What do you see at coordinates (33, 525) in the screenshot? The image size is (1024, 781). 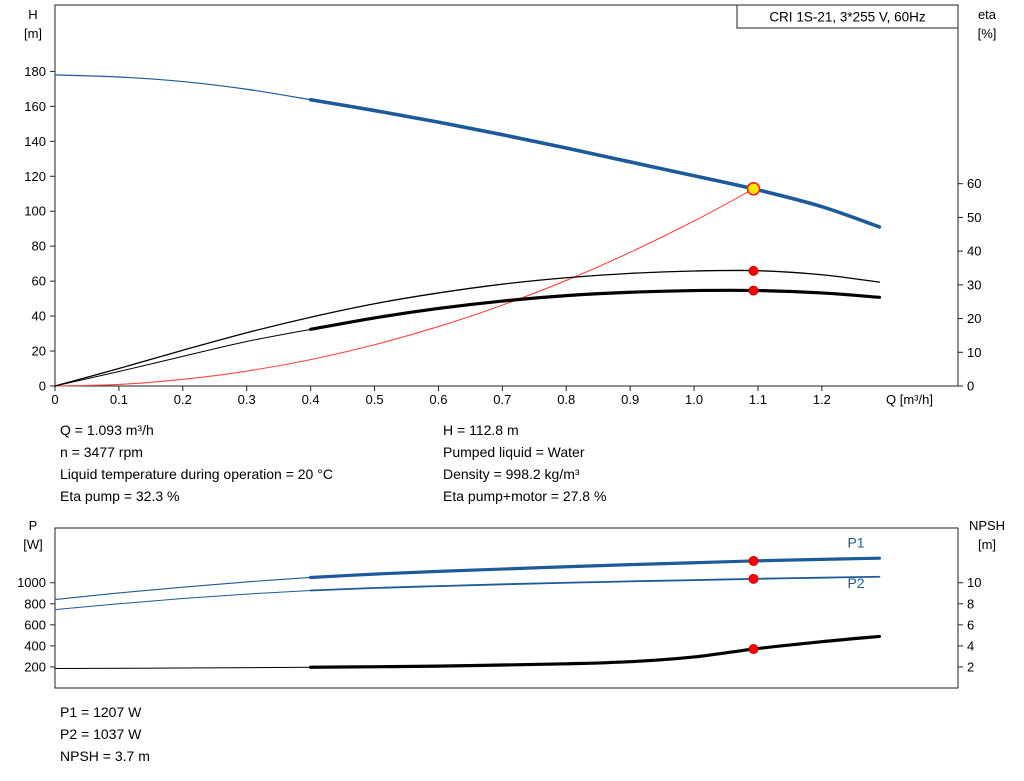 I see `y-left-axis-title: P` at bounding box center [33, 525].